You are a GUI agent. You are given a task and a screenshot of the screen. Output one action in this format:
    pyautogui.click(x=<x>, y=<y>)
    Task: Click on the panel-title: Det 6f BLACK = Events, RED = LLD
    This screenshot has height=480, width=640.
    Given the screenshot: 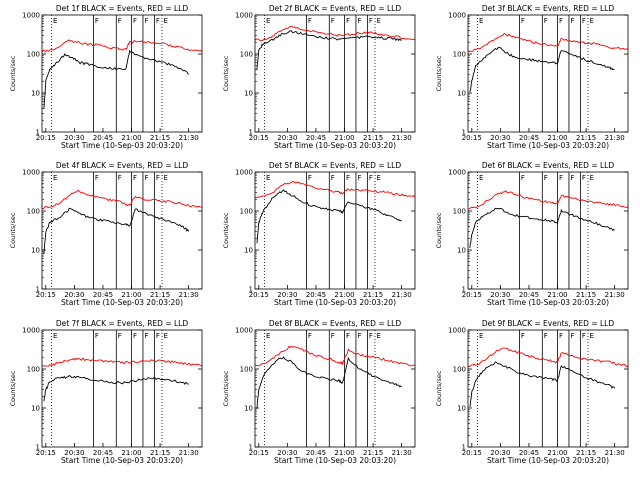 What is the action you would take?
    pyautogui.click(x=548, y=165)
    